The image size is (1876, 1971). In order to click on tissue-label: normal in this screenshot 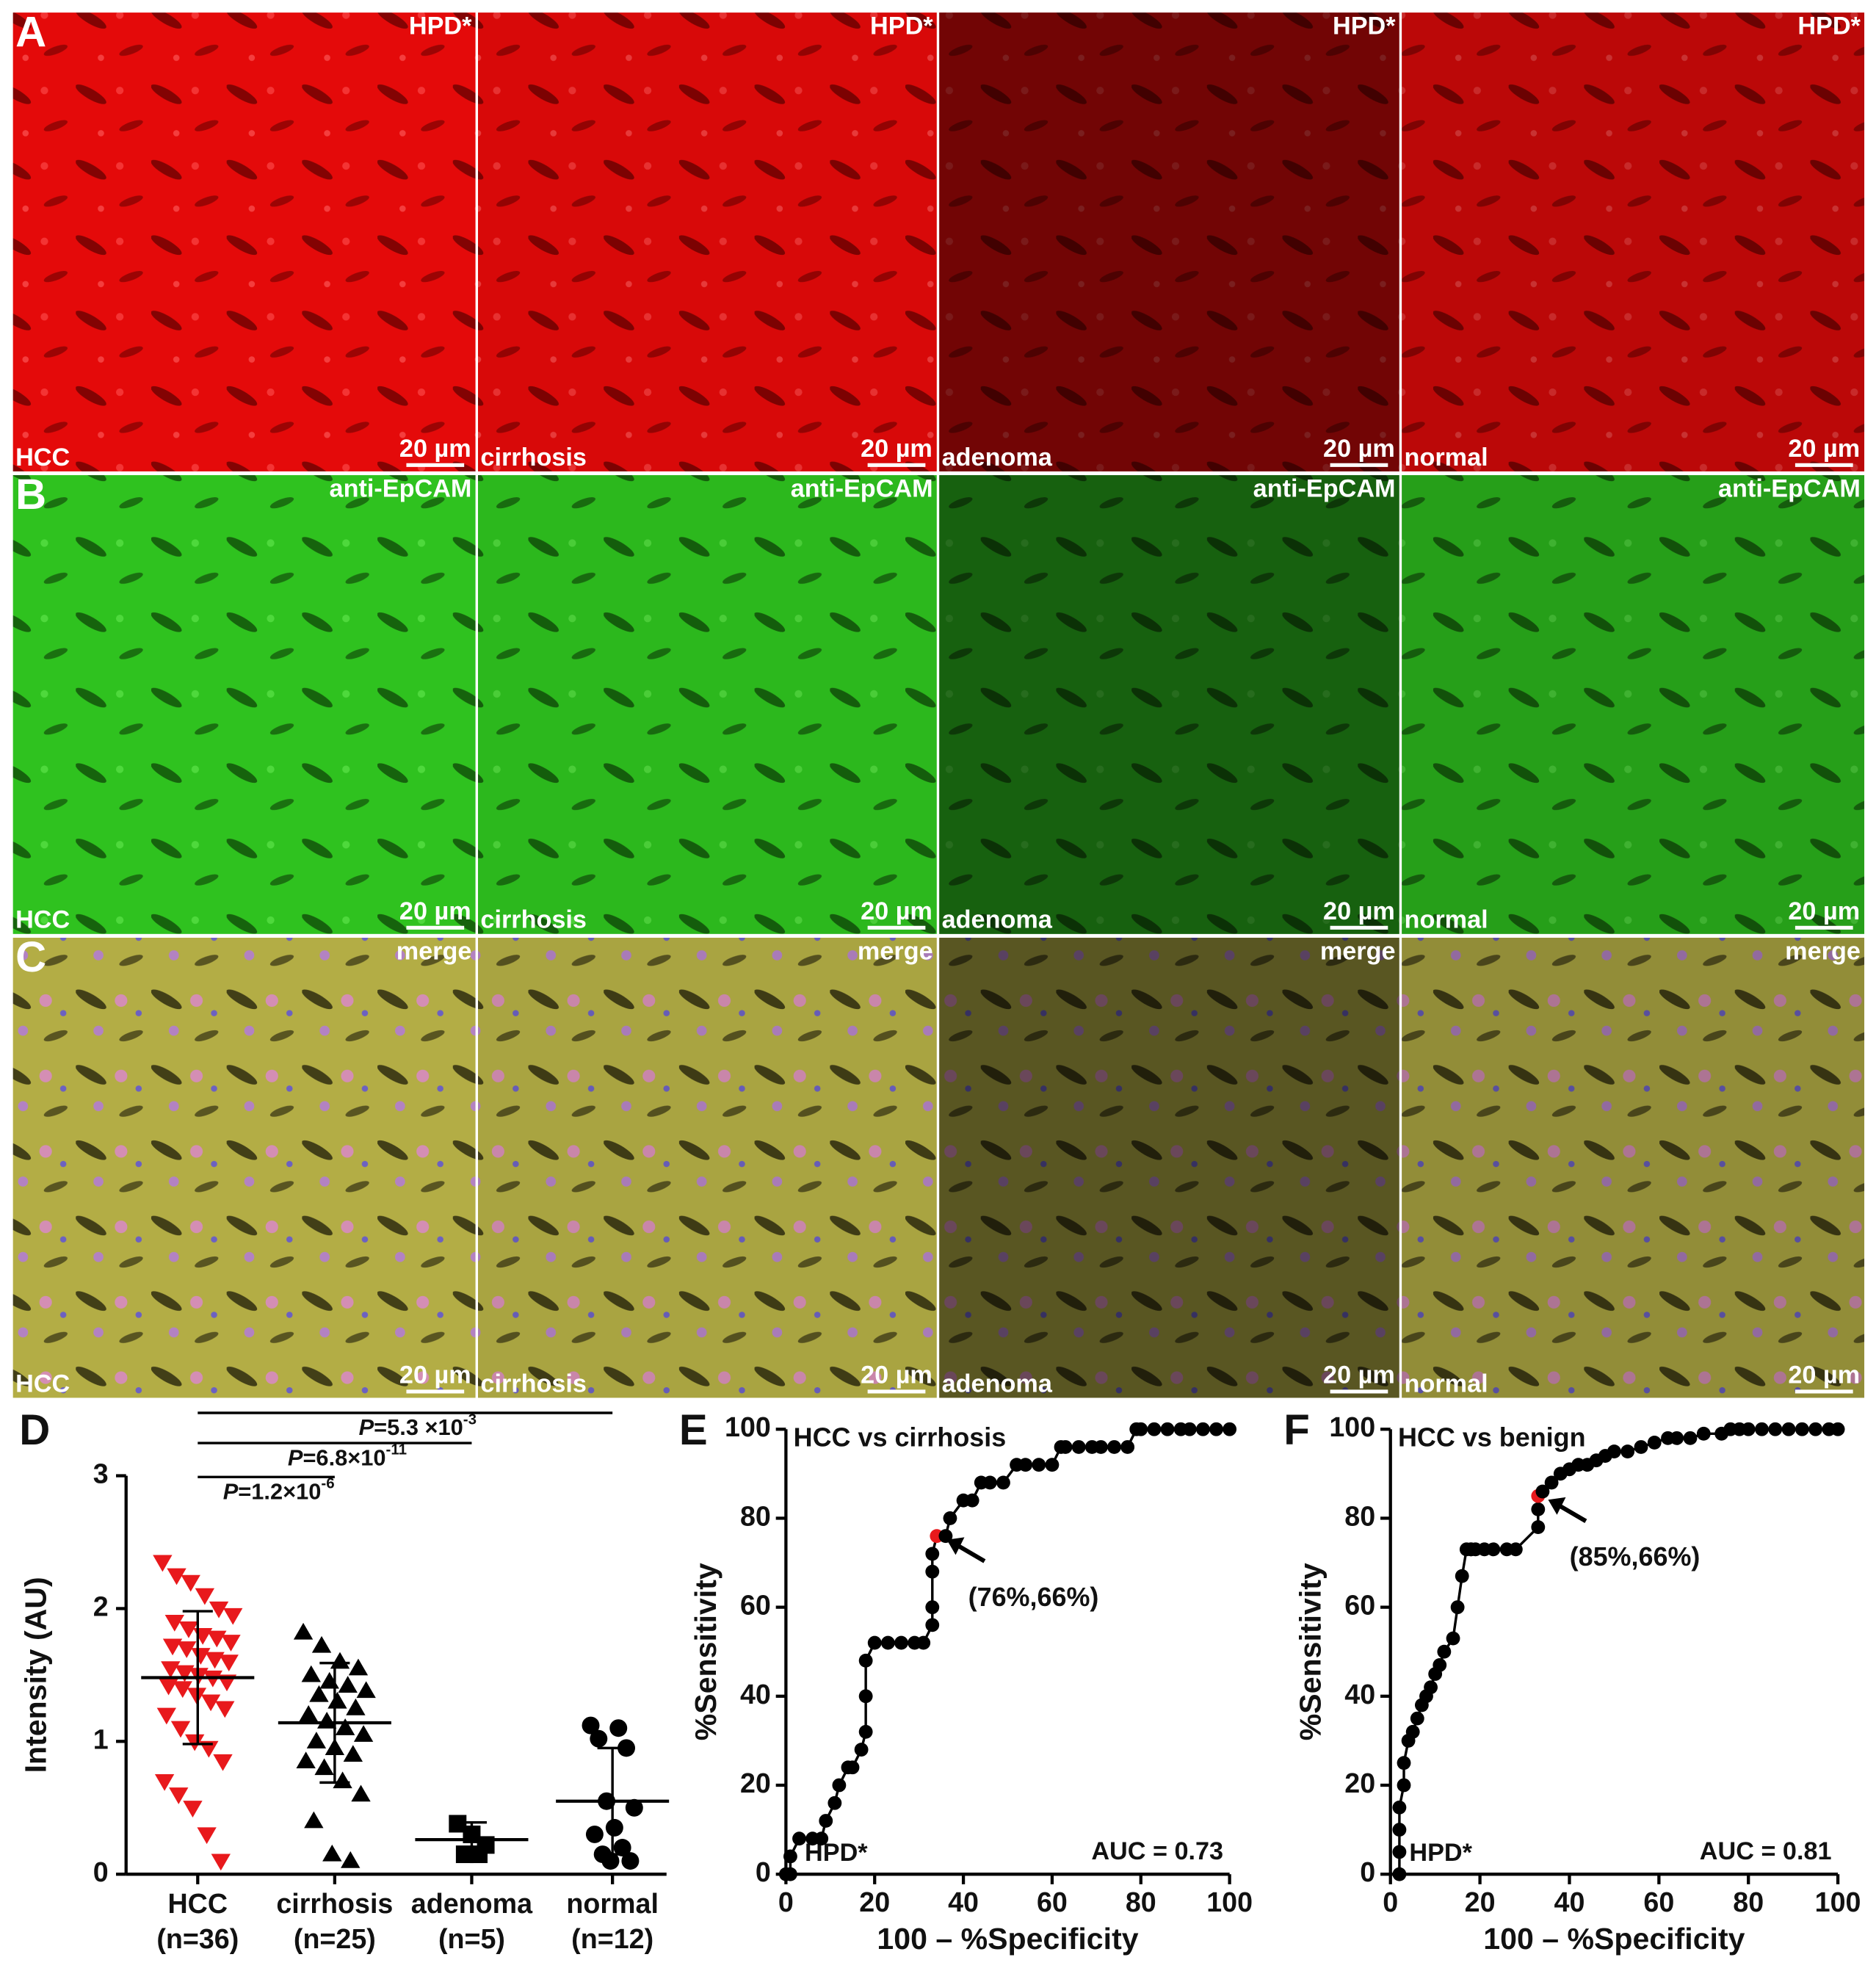, I will do `click(1446, 920)`.